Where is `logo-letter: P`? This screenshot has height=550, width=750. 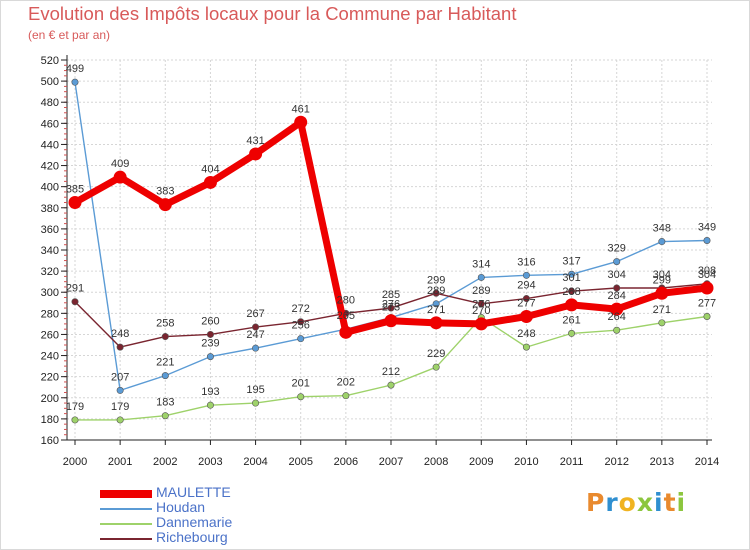
logo-letter: P is located at coordinates (596, 502).